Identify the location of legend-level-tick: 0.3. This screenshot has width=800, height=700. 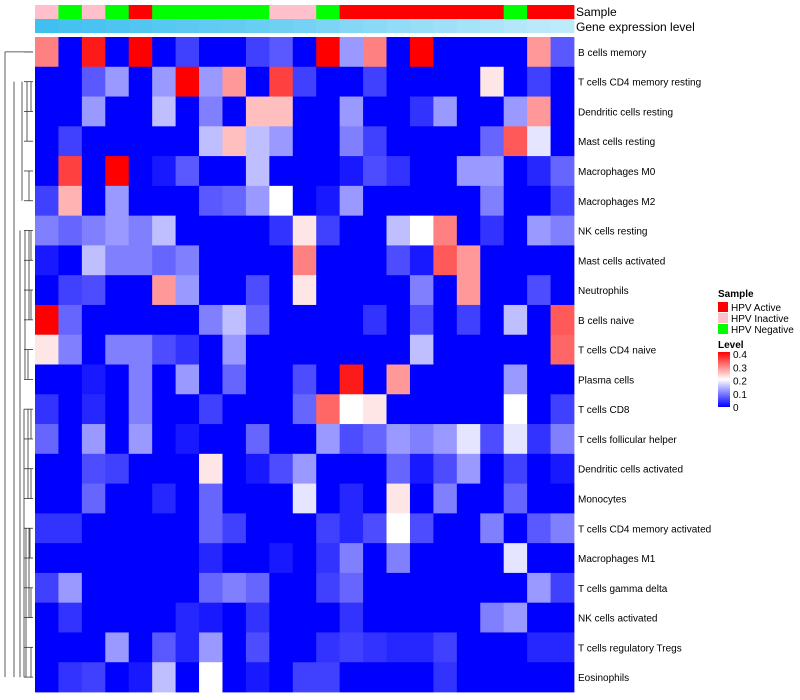
(740, 368).